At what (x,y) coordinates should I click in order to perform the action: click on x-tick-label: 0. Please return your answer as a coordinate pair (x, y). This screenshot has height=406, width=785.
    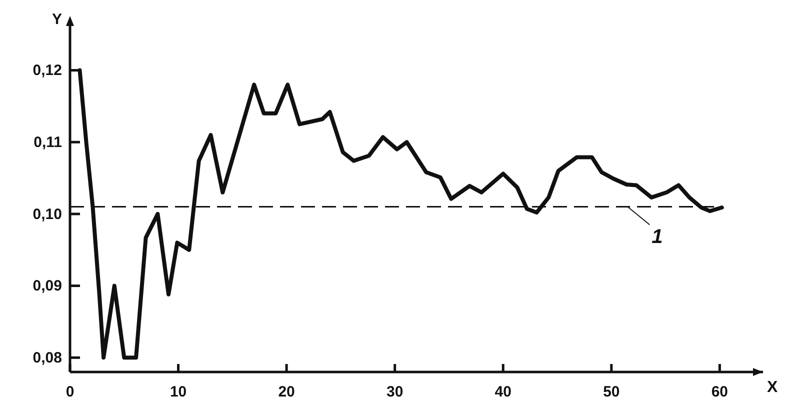
    Looking at the image, I should click on (70, 392).